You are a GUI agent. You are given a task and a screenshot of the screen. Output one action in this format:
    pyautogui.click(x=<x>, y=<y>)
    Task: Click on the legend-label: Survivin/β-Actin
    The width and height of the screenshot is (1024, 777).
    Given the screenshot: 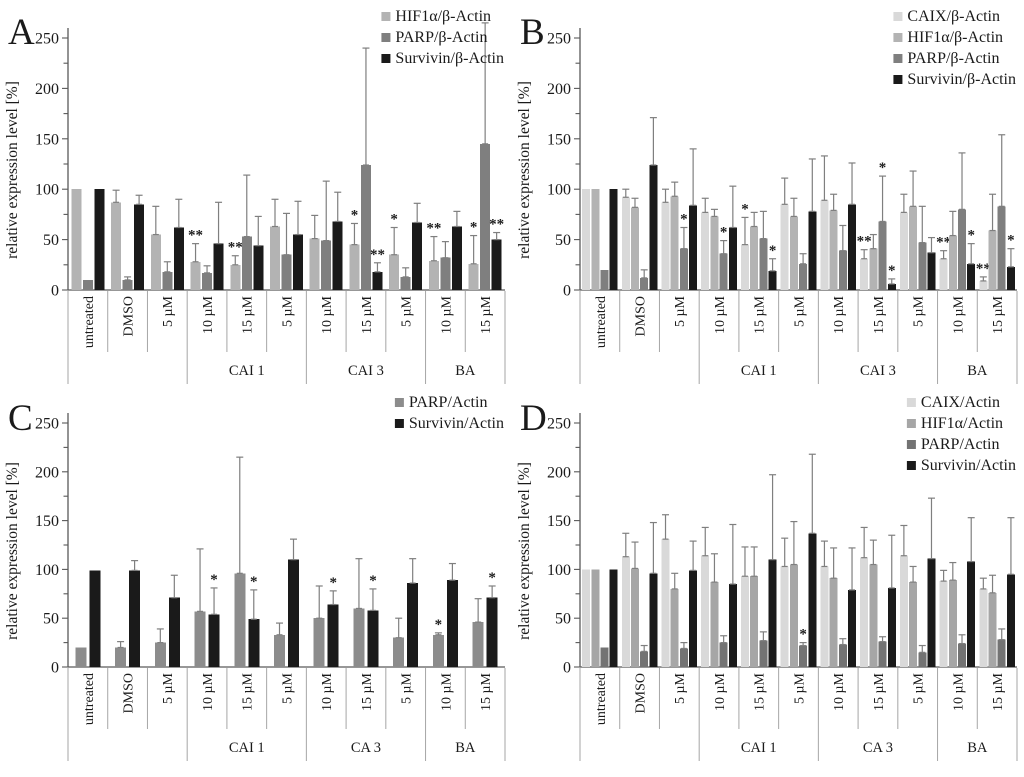 What is the action you would take?
    pyautogui.click(x=449, y=58)
    